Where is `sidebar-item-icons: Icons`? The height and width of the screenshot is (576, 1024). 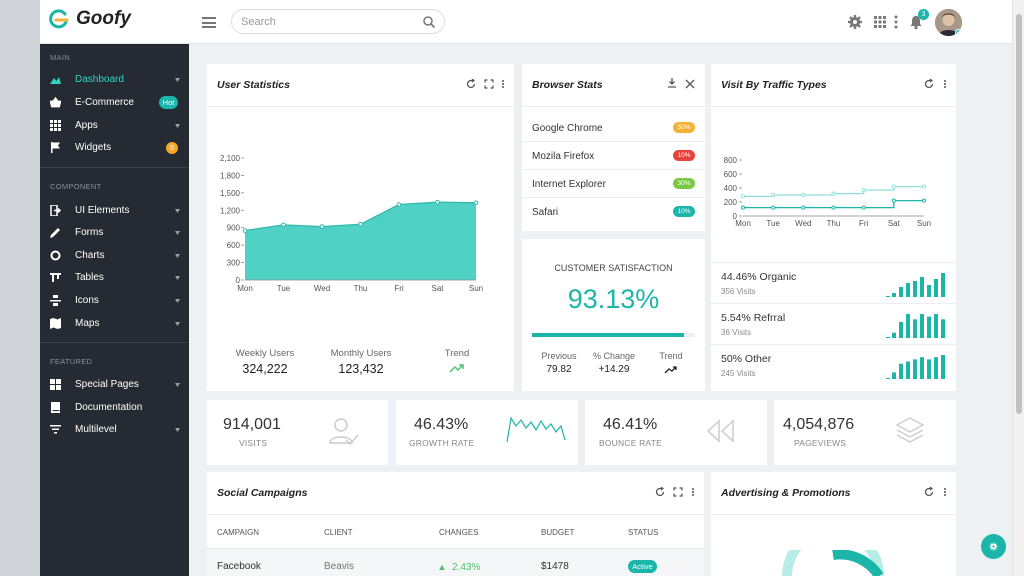
sidebar-item-icons: Icons is located at coordinates (114, 301).